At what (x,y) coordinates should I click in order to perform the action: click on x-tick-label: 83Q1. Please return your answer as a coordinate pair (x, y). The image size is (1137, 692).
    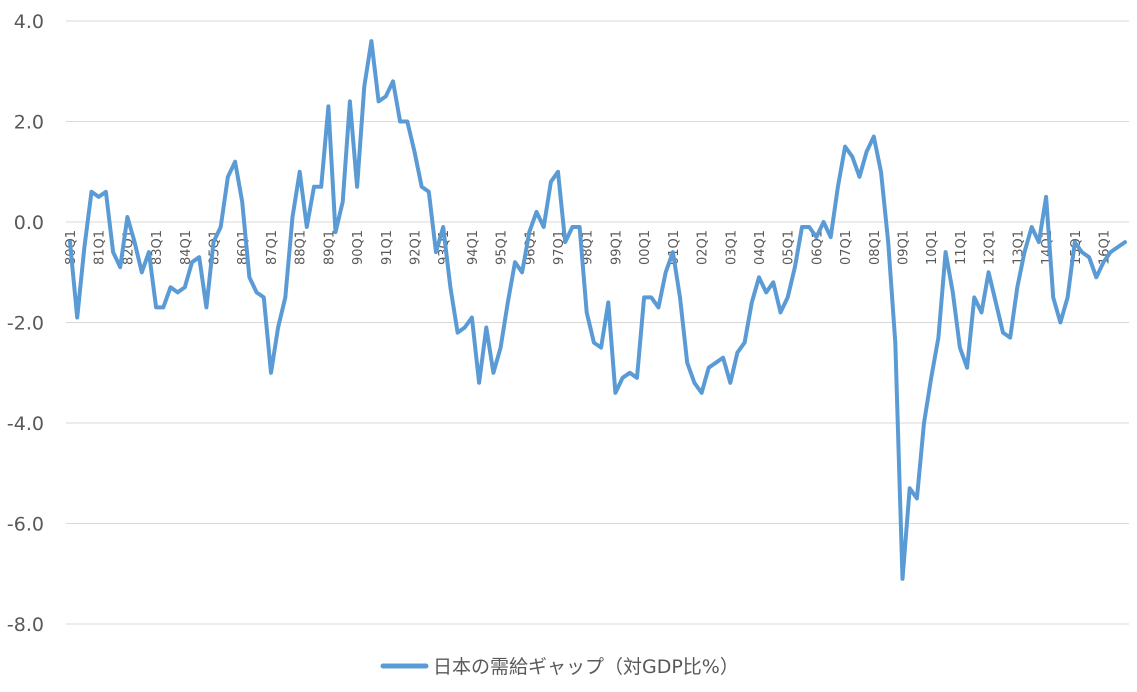
    Looking at the image, I should click on (157, 247).